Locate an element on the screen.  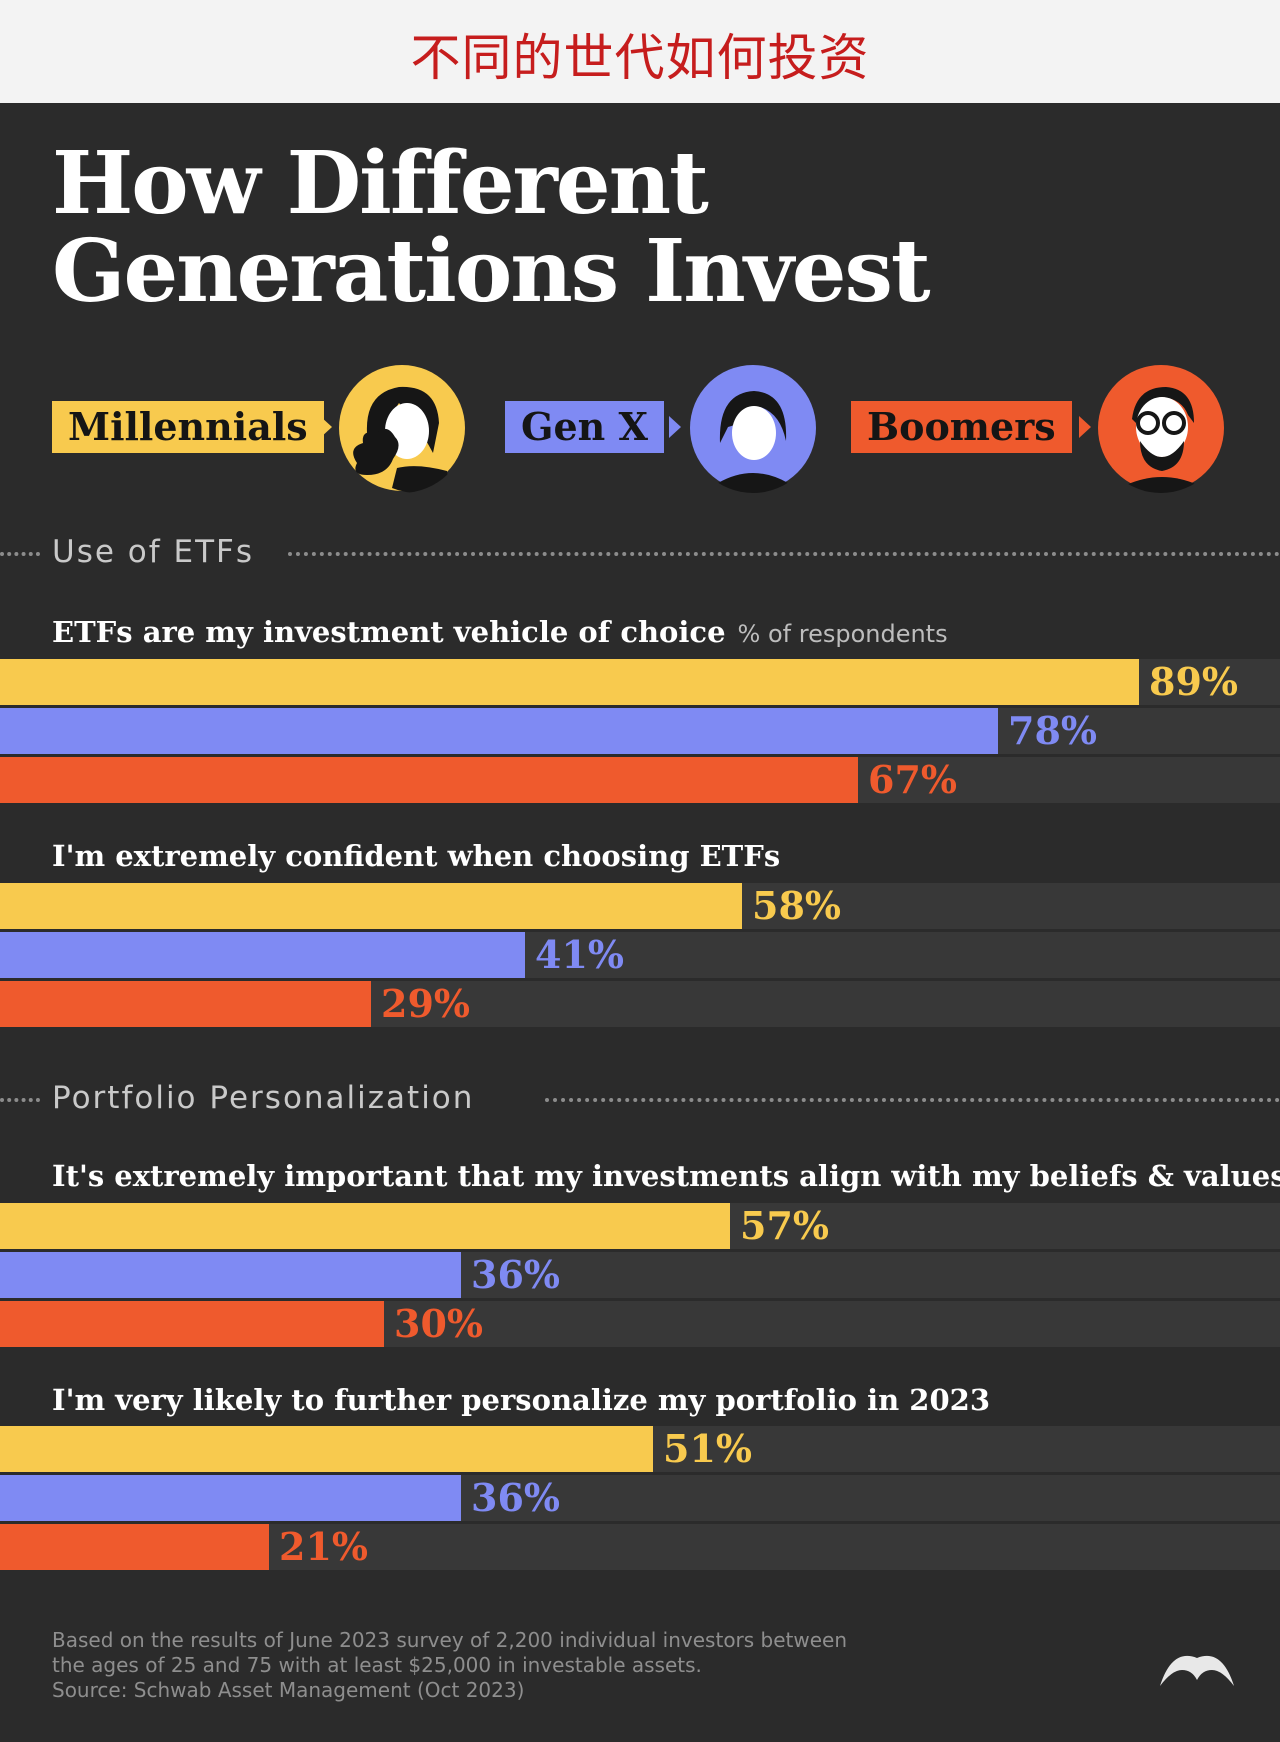
section-header-etfs: Use of ETFs is located at coordinates (640, 552).